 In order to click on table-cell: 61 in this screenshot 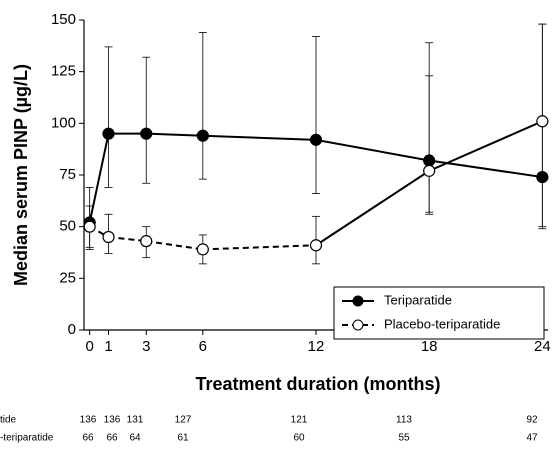, I will do `click(183, 438)`.